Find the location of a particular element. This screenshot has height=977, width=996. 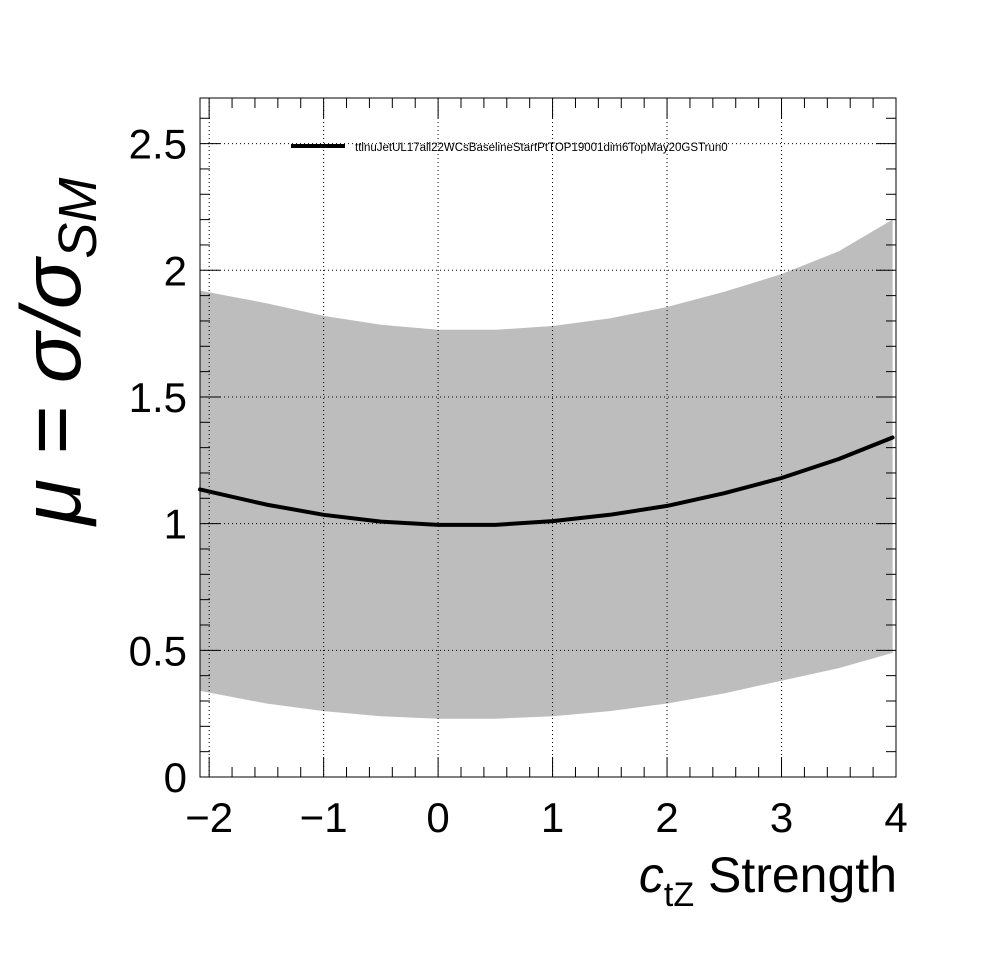

x-tick-label: 3 is located at coordinates (781, 817).